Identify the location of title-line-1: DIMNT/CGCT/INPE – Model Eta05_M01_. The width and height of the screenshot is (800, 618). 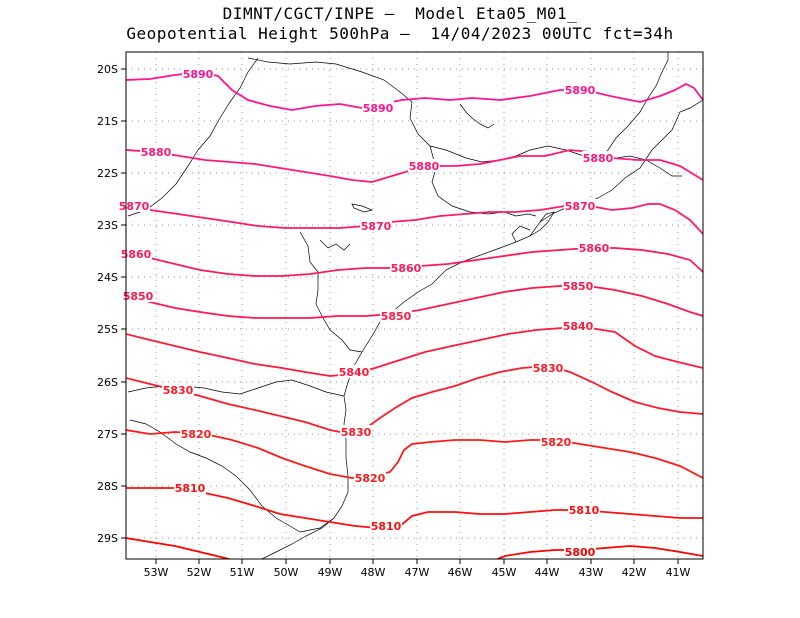
(400, 13).